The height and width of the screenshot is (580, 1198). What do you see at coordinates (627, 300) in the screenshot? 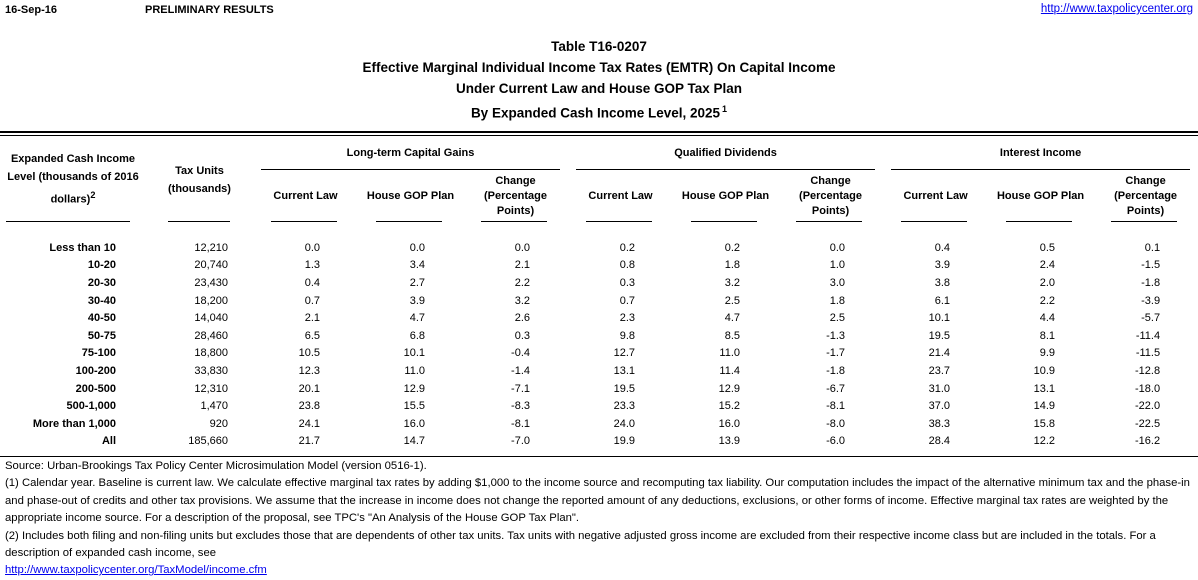
I see `value-cell: 0.7` at bounding box center [627, 300].